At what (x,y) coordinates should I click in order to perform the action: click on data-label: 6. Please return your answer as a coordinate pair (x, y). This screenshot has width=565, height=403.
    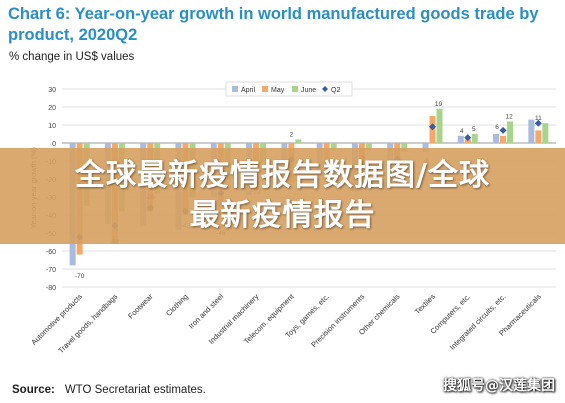
    Looking at the image, I should click on (497, 127).